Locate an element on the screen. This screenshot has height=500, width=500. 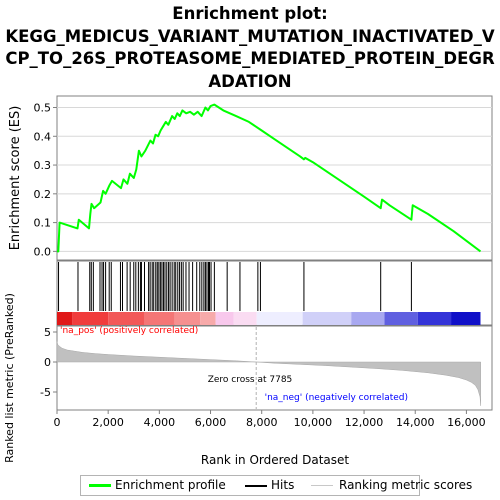
zero-cross-label: Zero cross at 7785 is located at coordinates (250, 380).